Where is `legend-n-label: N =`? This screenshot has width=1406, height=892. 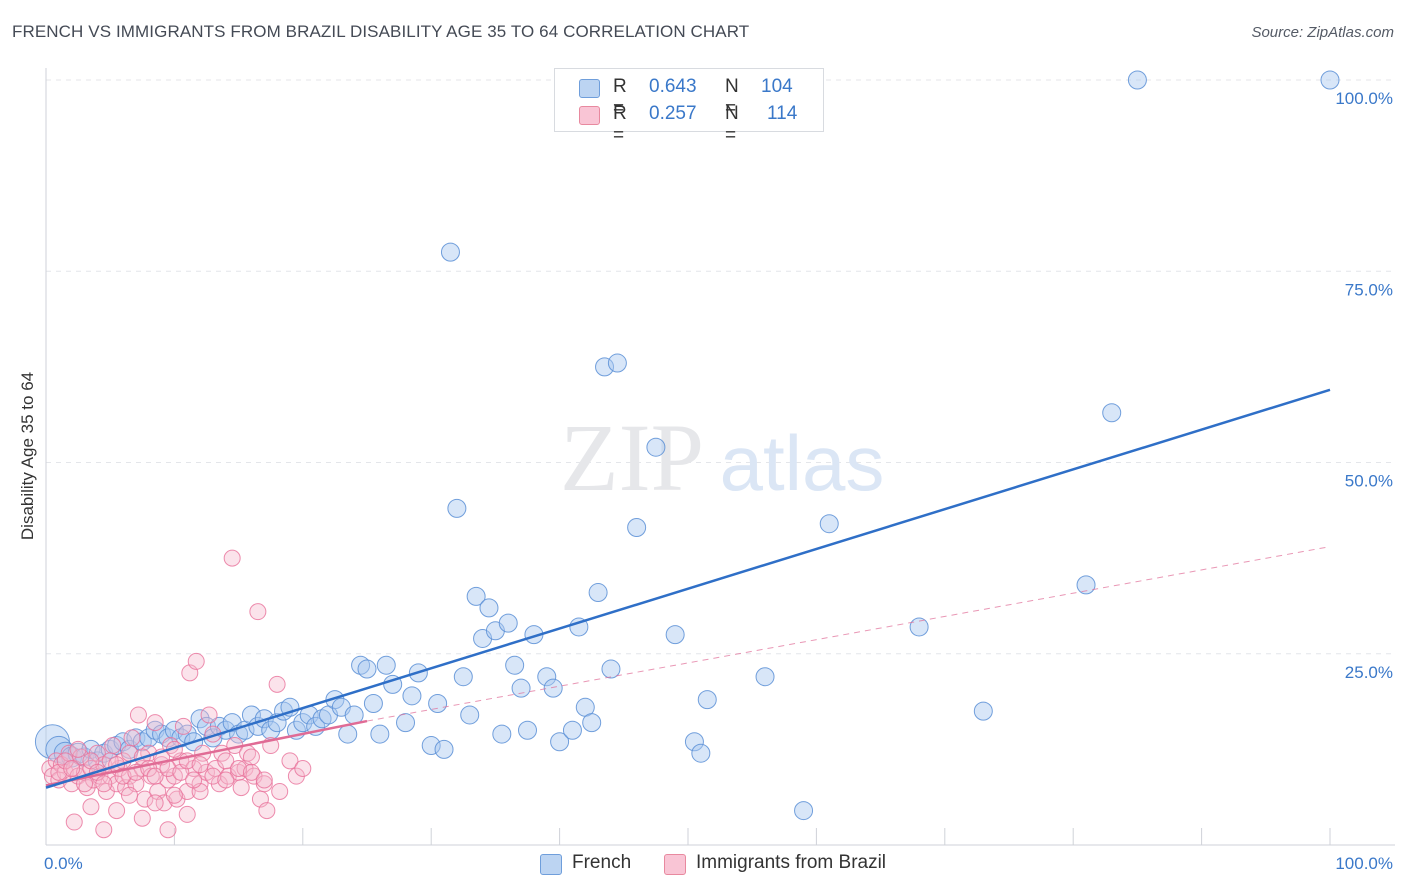
legend-n-label: N = is located at coordinates (732, 97).